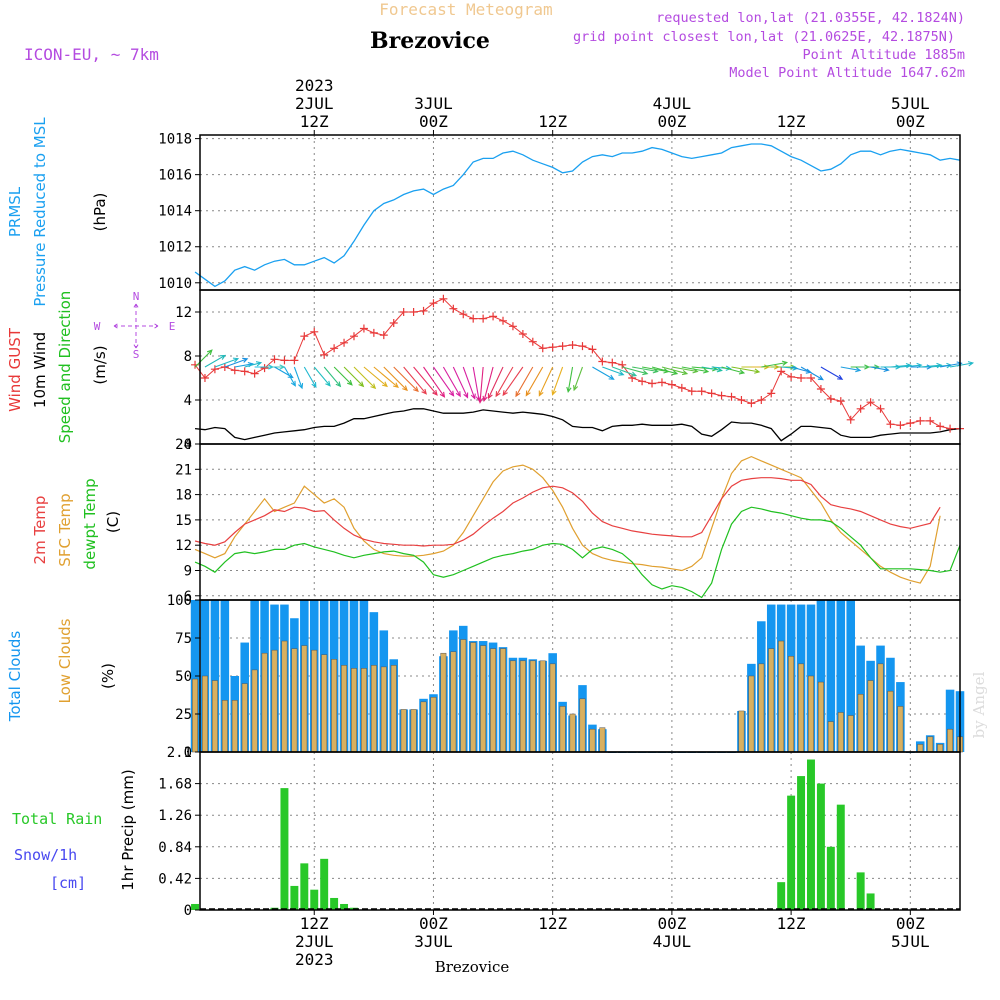  What do you see at coordinates (91, 54) in the screenshot?
I see `model-label: ICON-EU, ~ 7km` at bounding box center [91, 54].